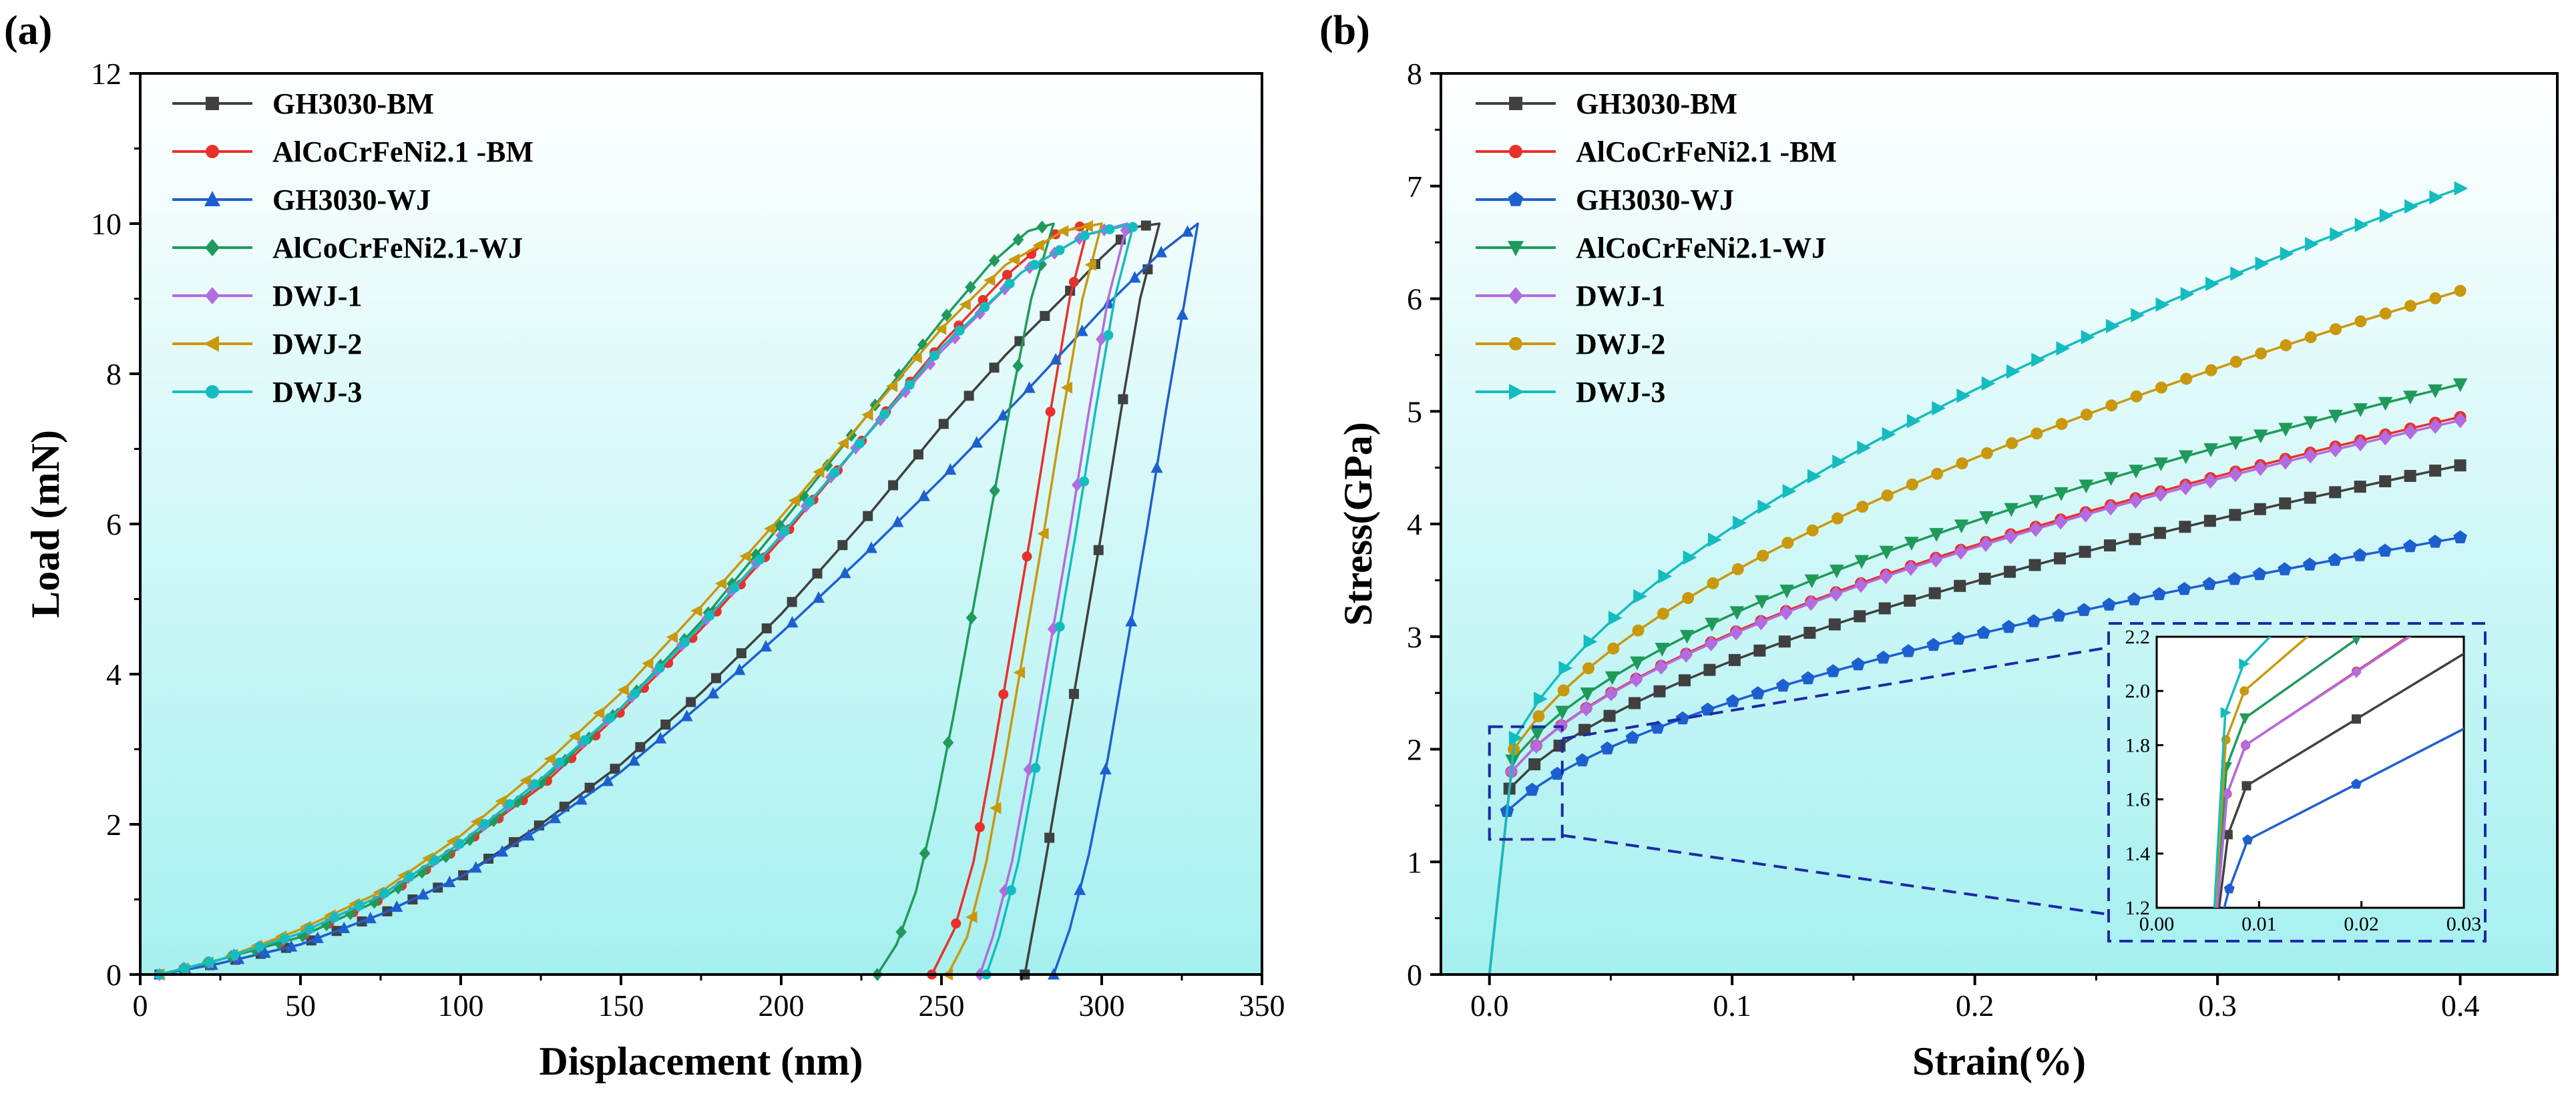 The height and width of the screenshot is (1106, 2576). Describe the element at coordinates (2343, 817) in the screenshot. I see `inset-series-gh3030-wj` at that location.